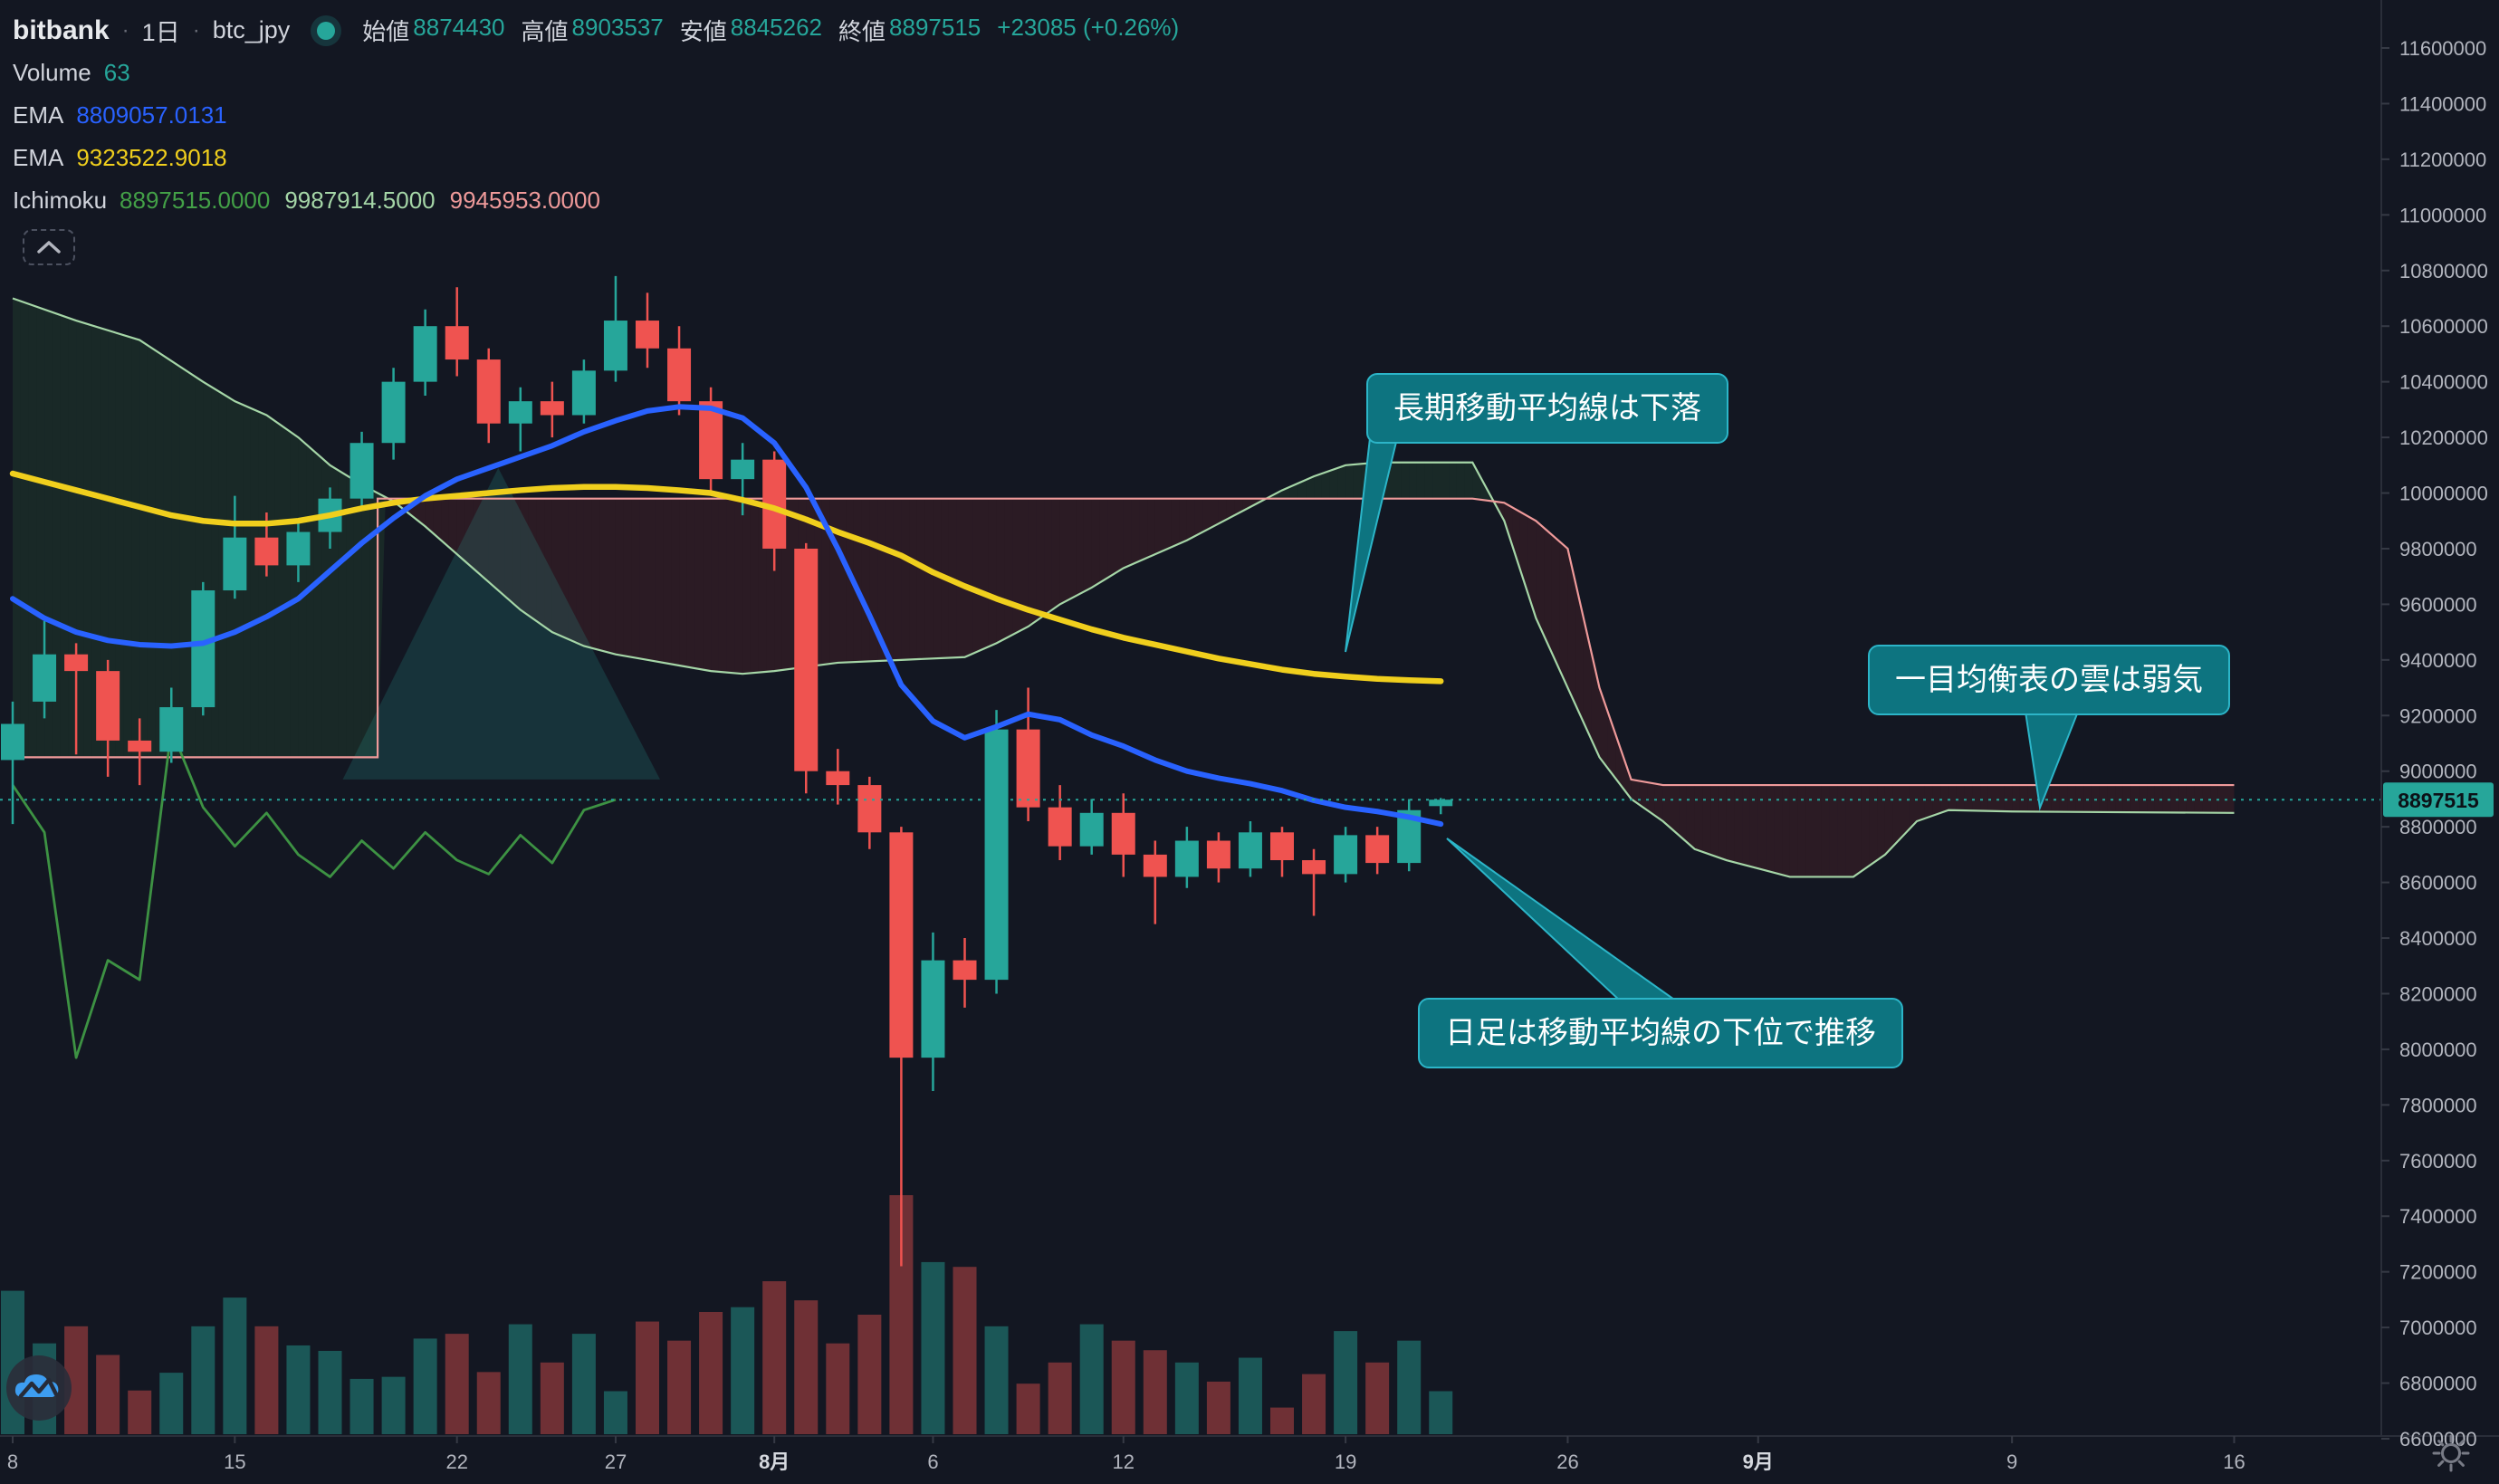  Describe the element at coordinates (1124, 1461) in the screenshot. I see `time-tick-label: 12` at that location.